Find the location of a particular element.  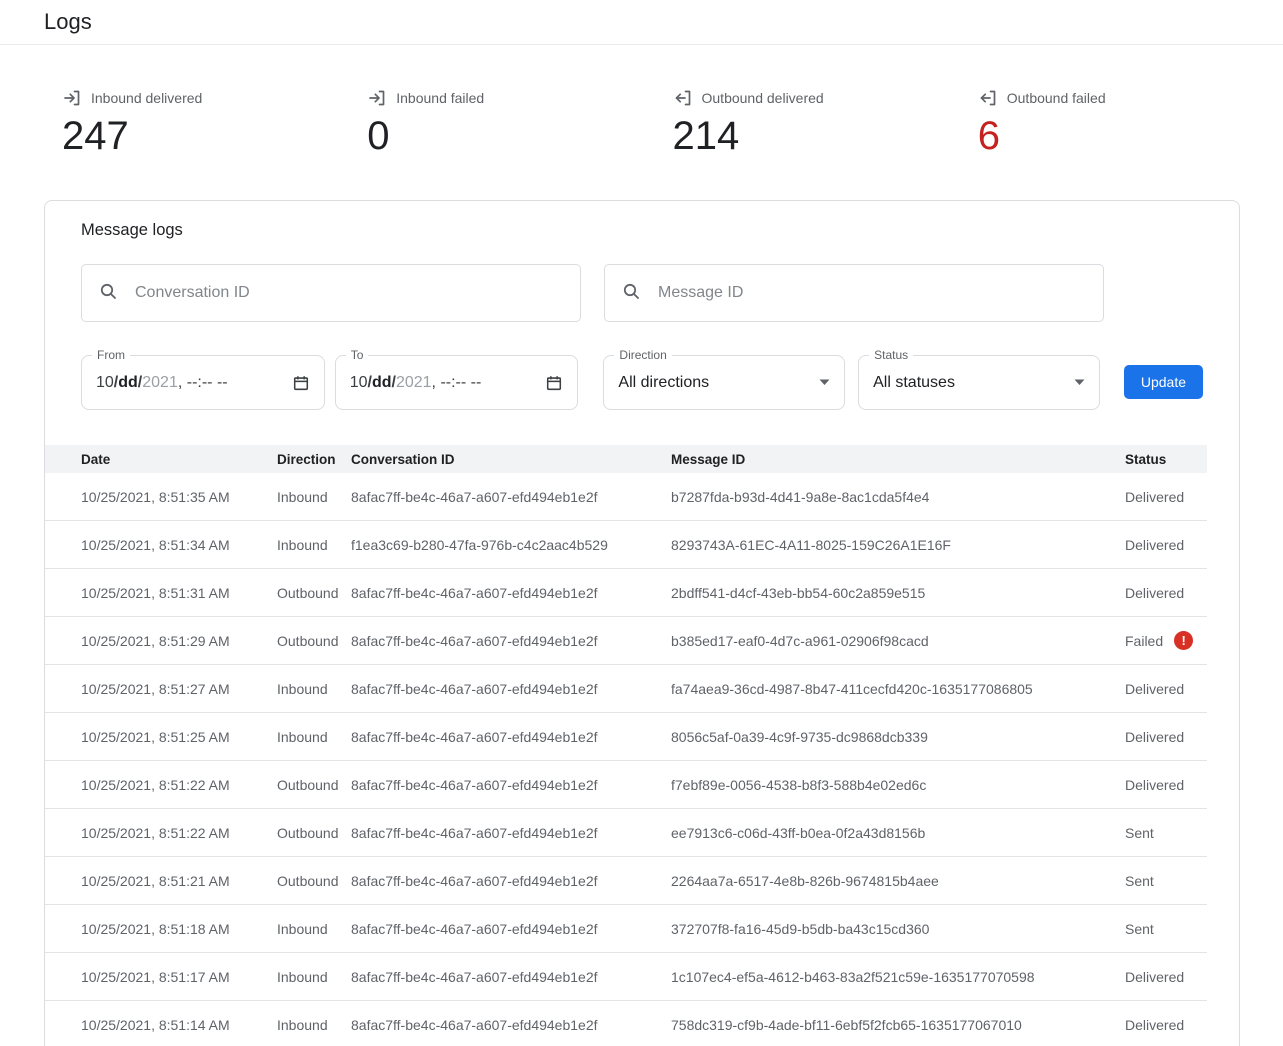

stat-value: 214 is located at coordinates (706, 136).